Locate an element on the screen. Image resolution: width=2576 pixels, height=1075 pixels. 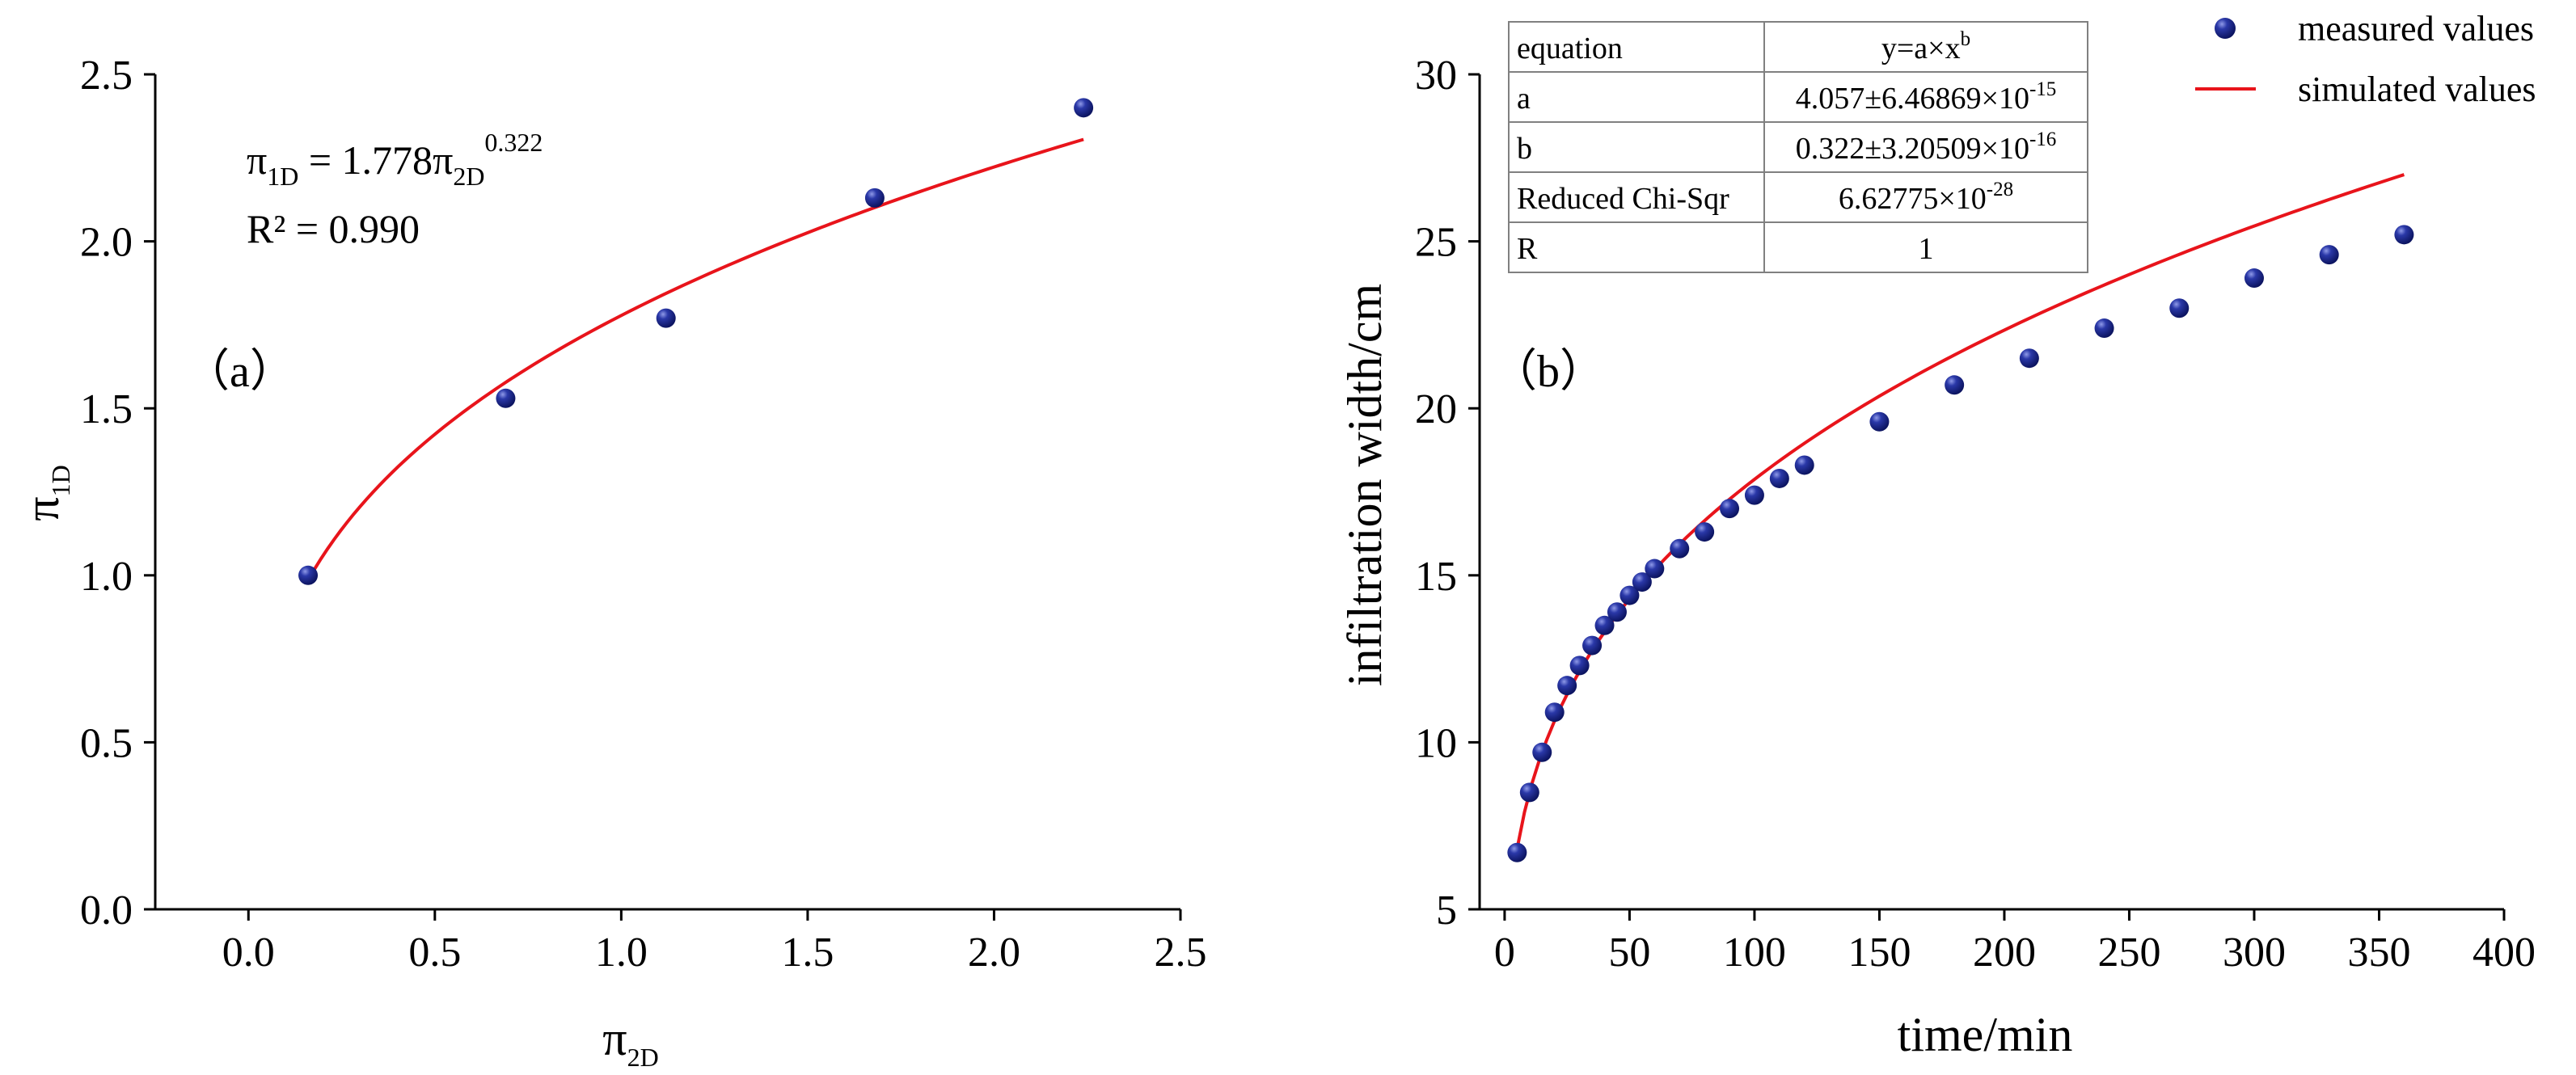
panel-a-ylabel-group: π1D is located at coordinates (45, 493).